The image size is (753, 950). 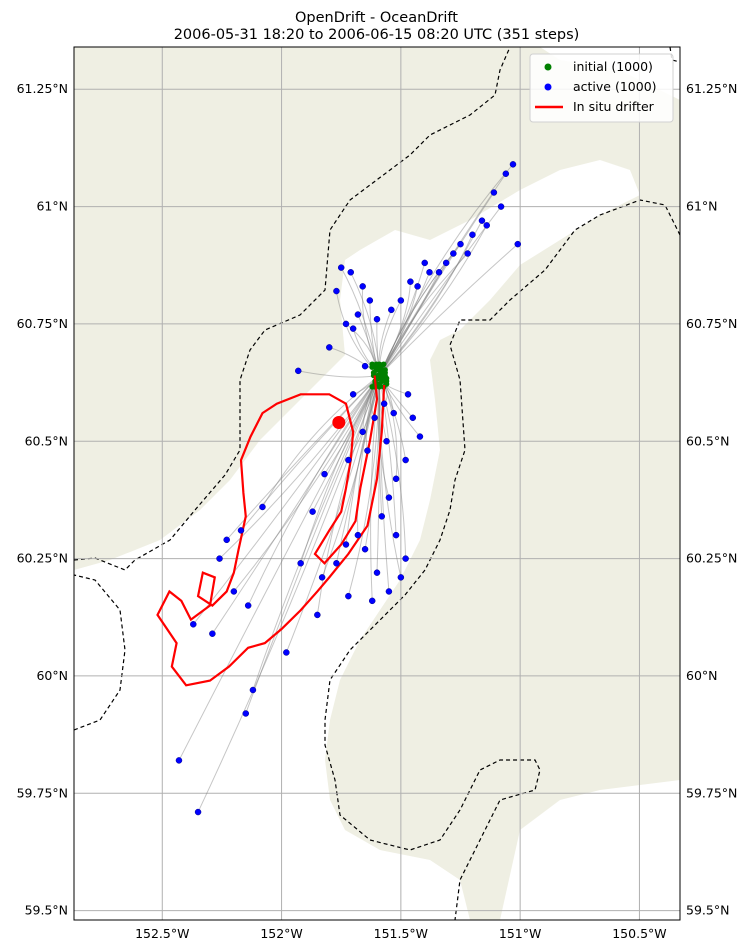 I want to click on lat-tick-left-4: 60.5°N, so click(x=46, y=440).